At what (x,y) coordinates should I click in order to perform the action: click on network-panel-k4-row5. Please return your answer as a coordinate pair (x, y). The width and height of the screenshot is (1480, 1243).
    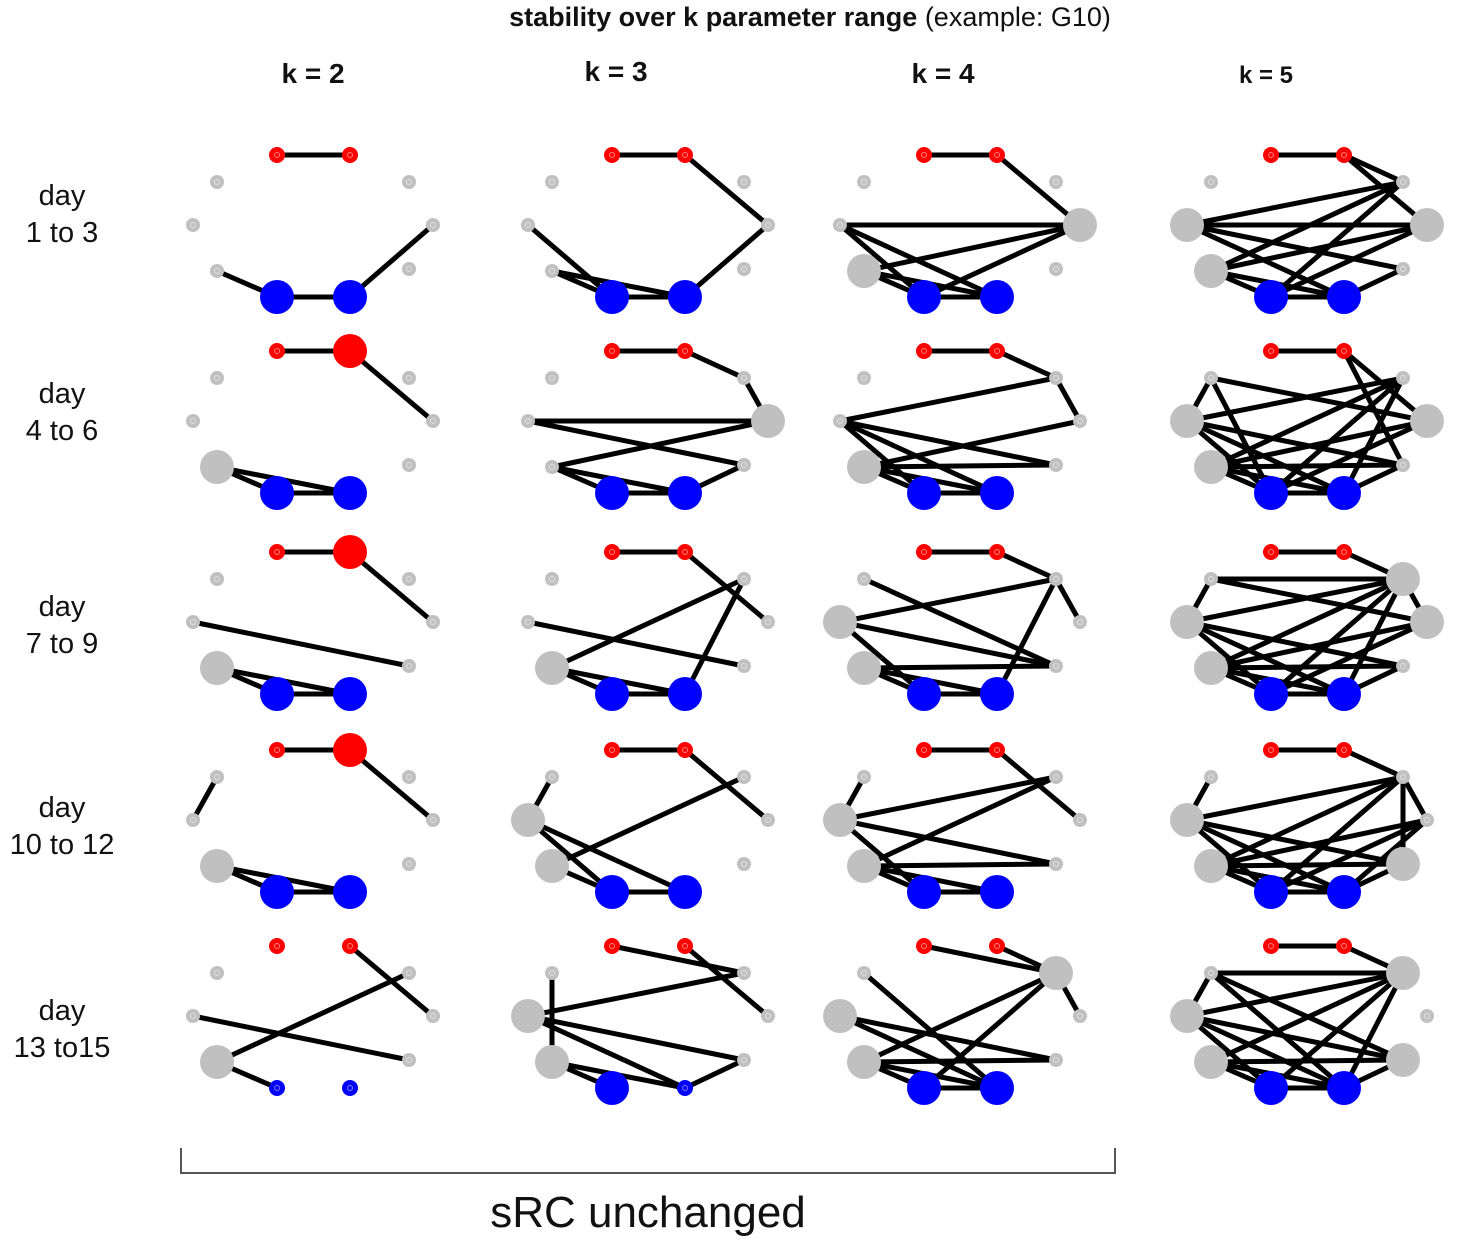
    Looking at the image, I should click on (955, 1021).